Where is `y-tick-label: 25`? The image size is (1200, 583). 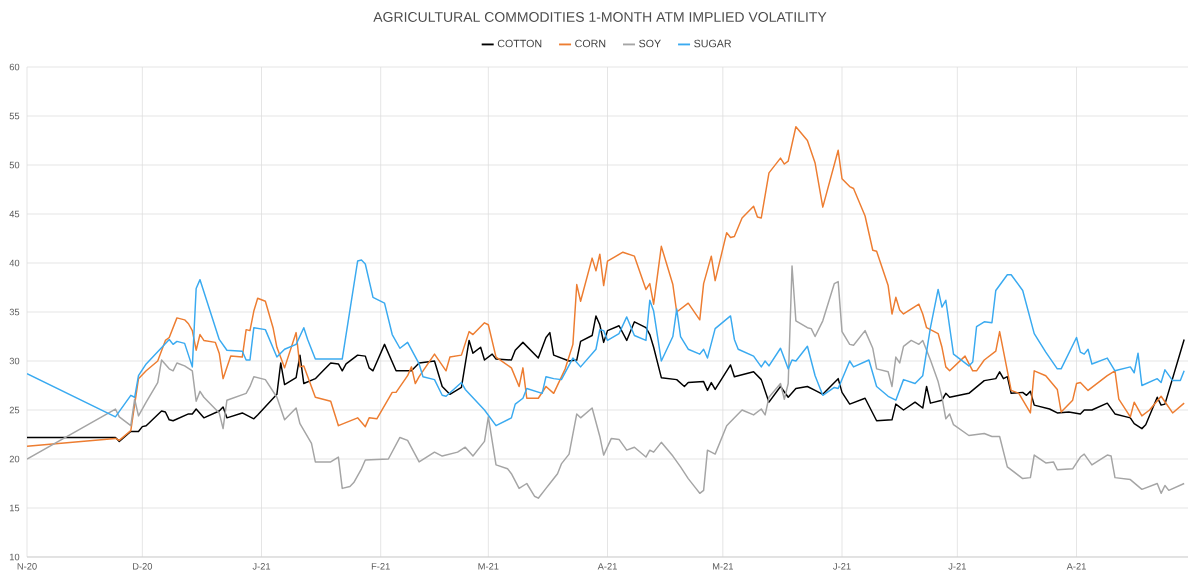 y-tick-label: 25 is located at coordinates (14, 410).